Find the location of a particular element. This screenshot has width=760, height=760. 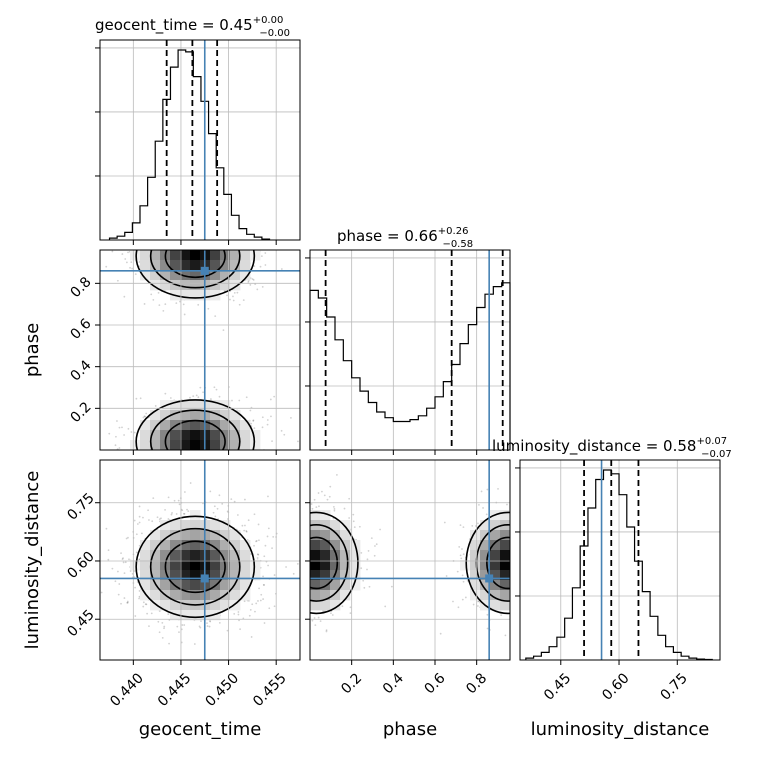

histogram-step-line is located at coordinates (189, 144).